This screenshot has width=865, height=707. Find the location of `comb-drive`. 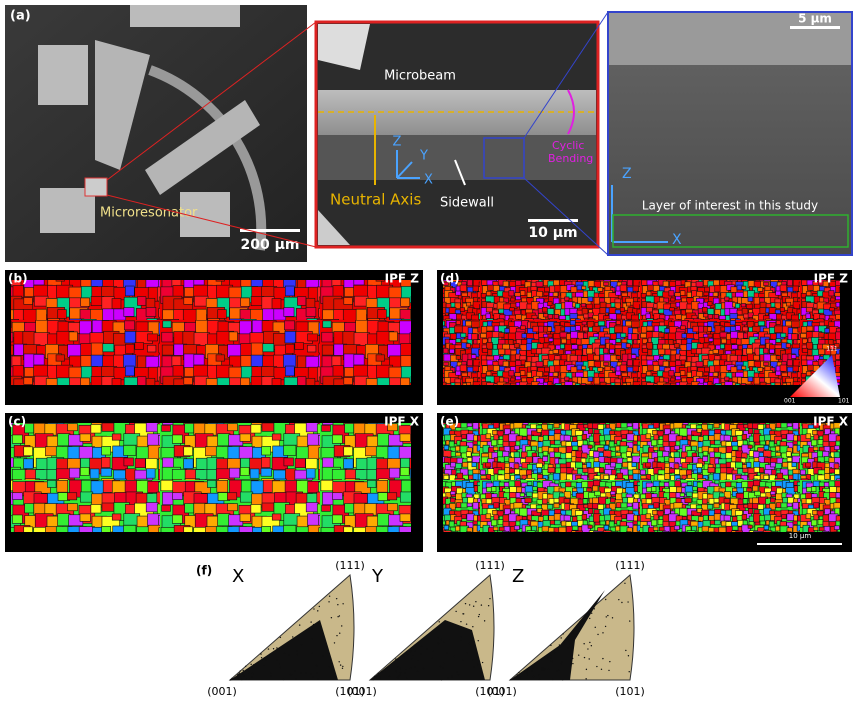

comb-drive is located at coordinates (177, 117).